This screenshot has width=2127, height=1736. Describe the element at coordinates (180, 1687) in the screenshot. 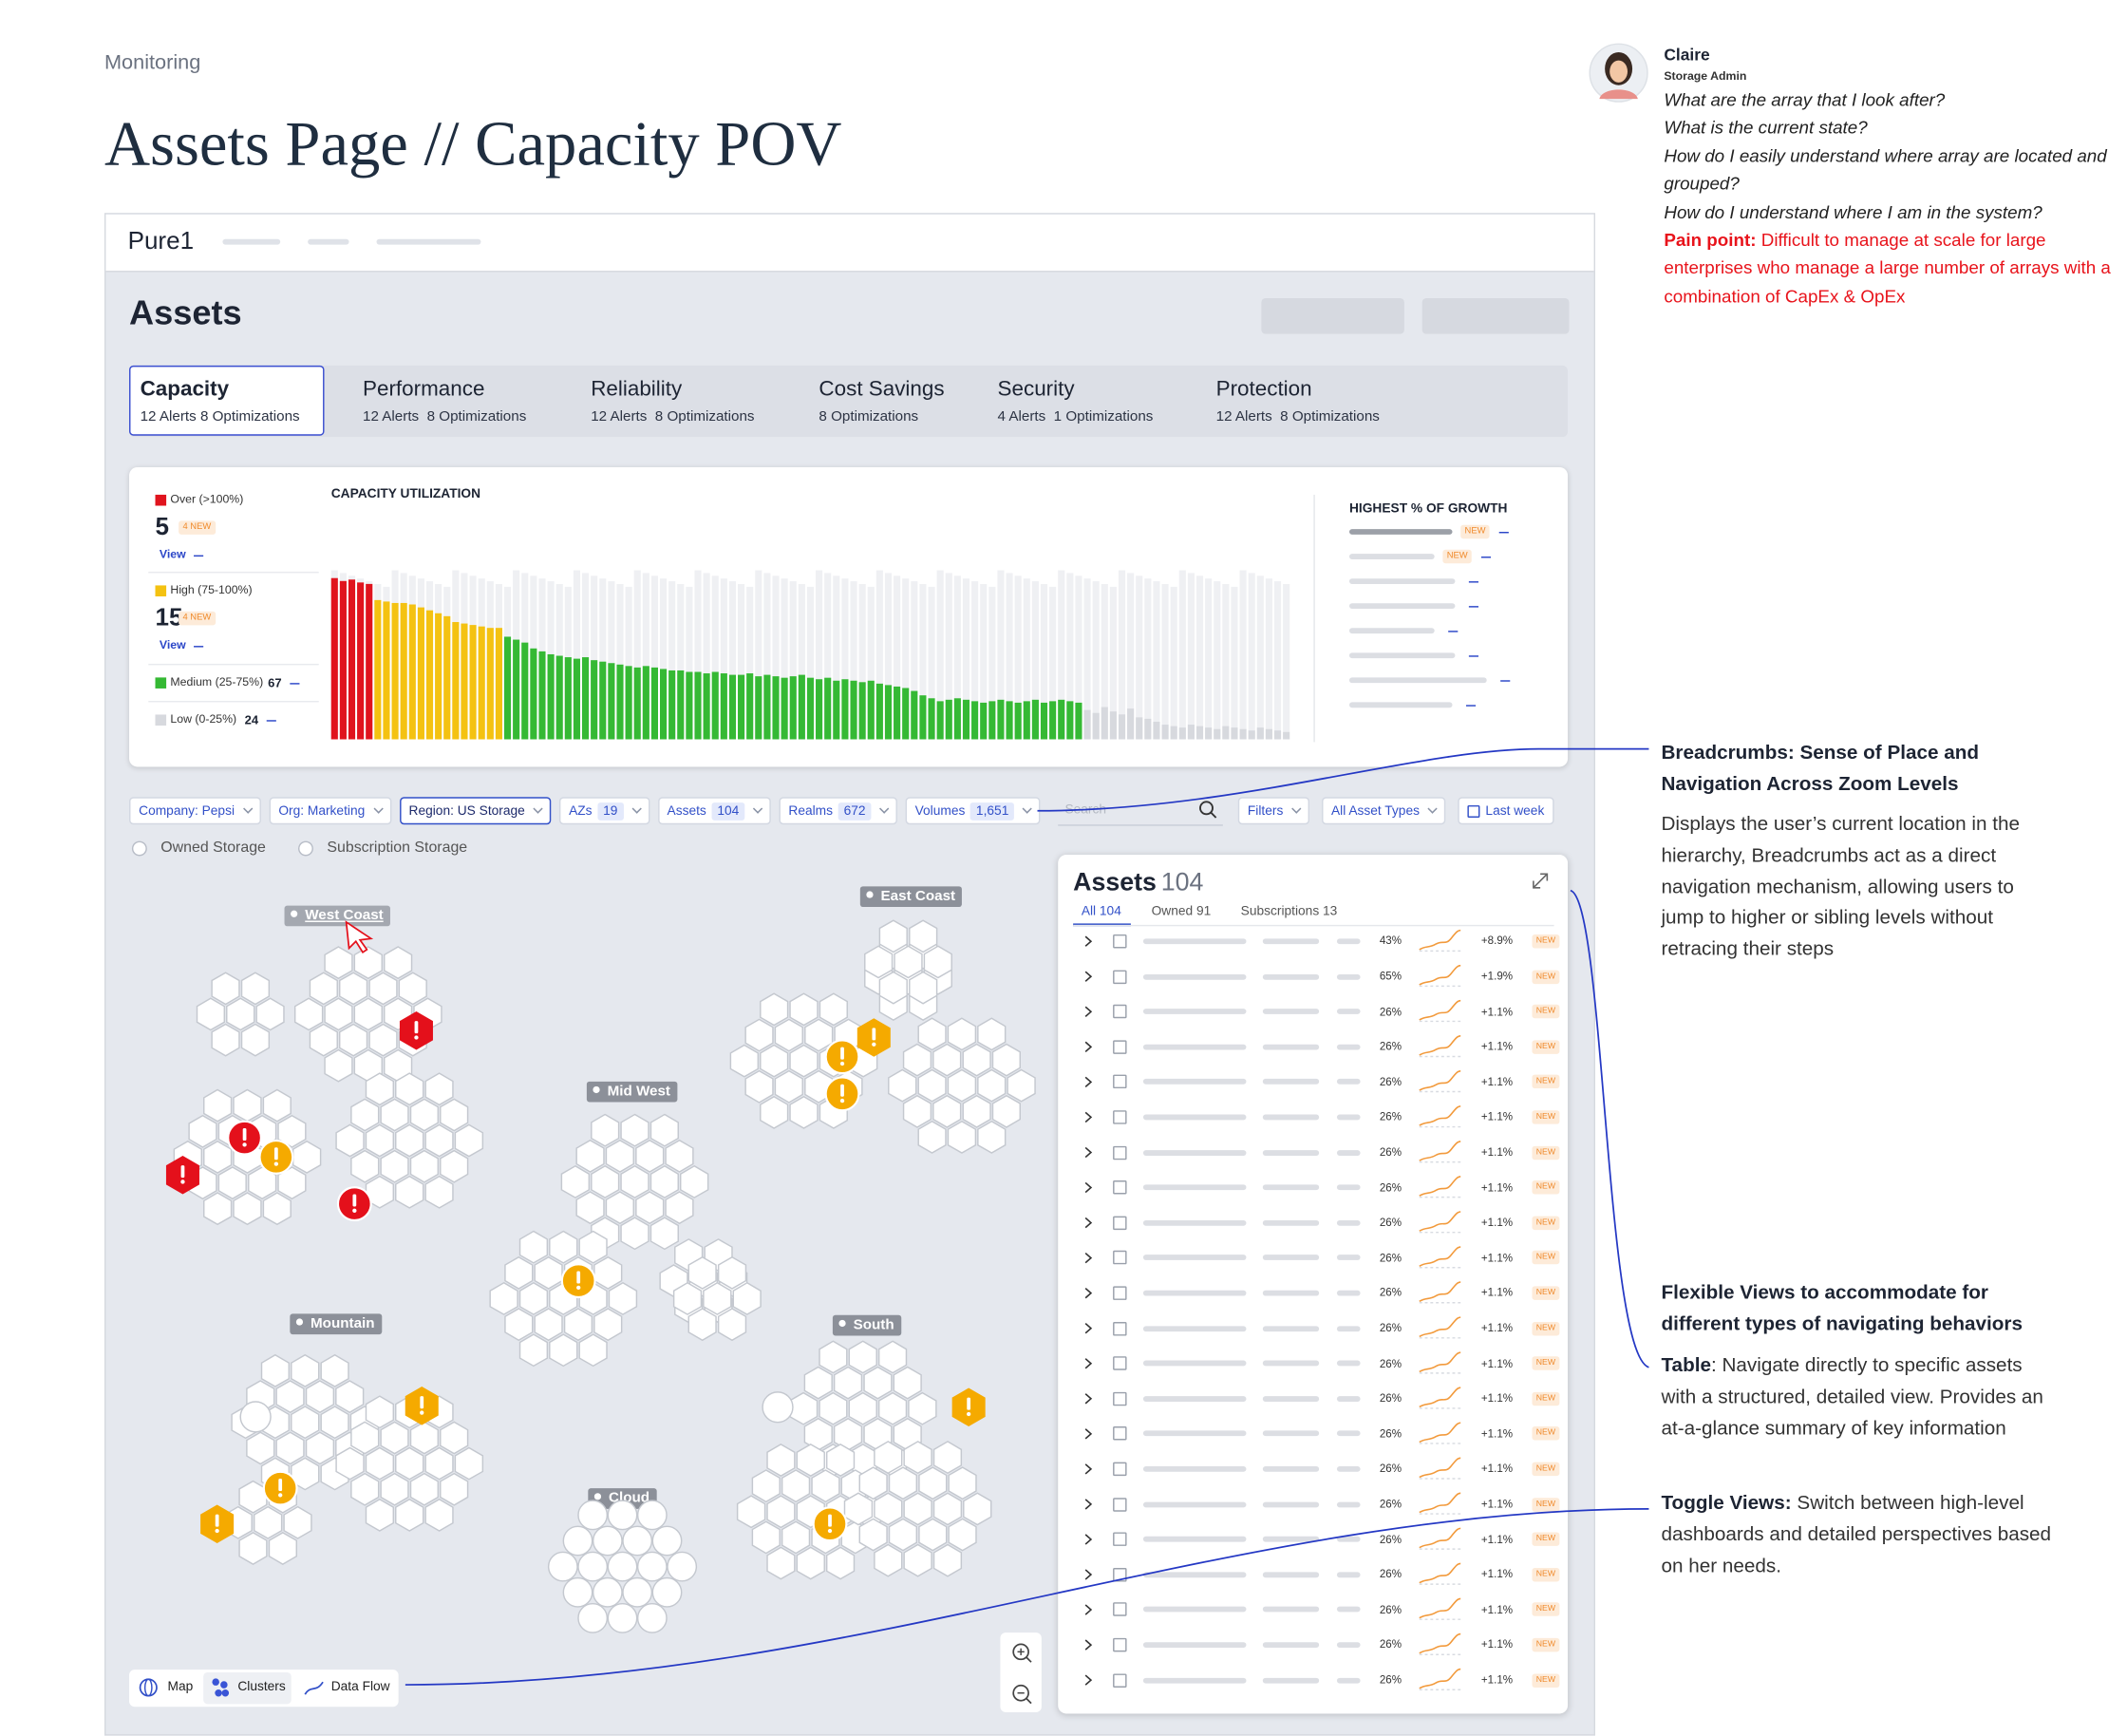

I see `toggle-label: Map` at that location.